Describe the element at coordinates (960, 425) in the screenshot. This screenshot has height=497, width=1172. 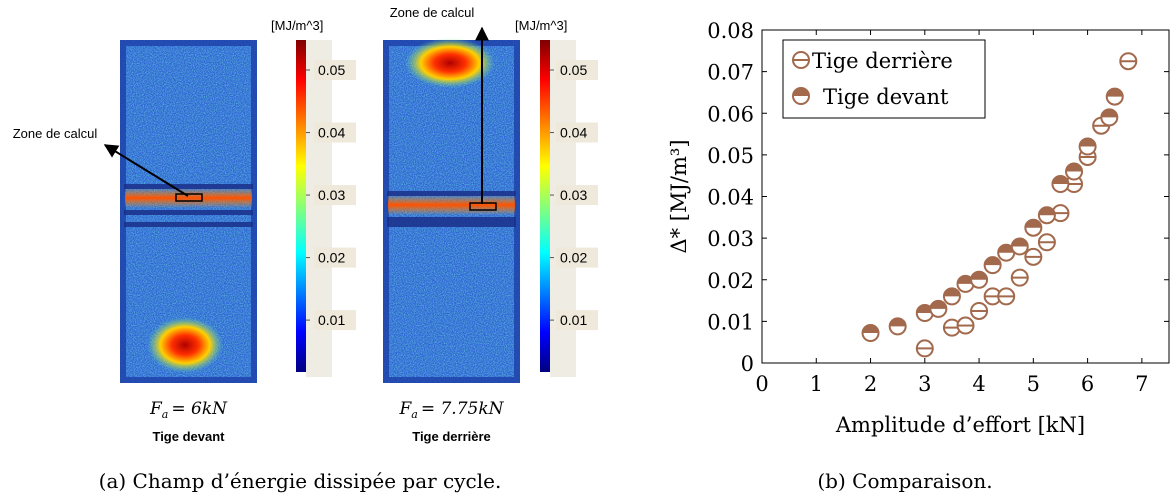
I see `x-axis-label: Amplitude d’effort [kN]` at that location.